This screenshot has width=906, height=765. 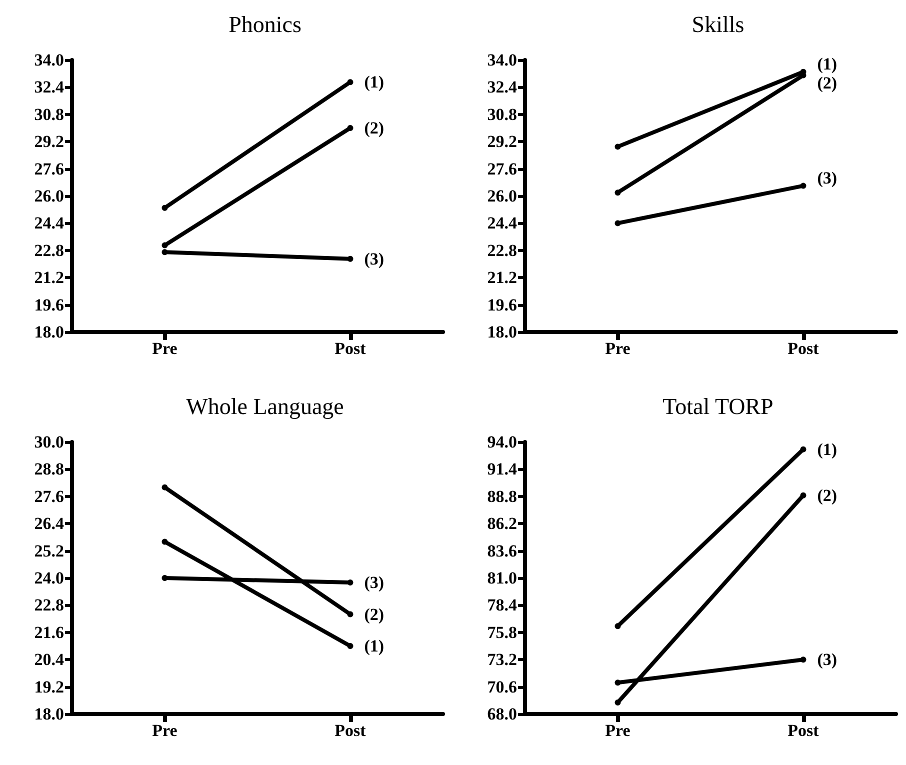 I want to click on chart-title: Skills, so click(x=718, y=24).